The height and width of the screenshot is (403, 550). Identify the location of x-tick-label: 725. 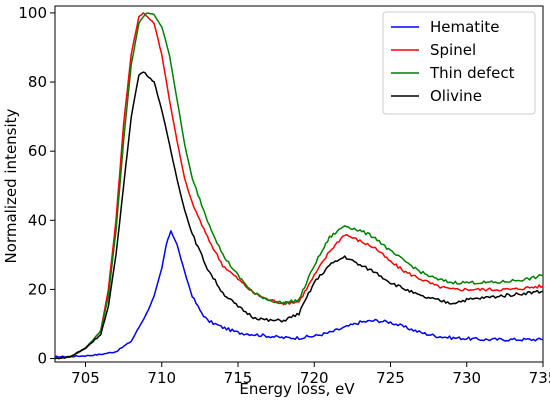
(390, 378).